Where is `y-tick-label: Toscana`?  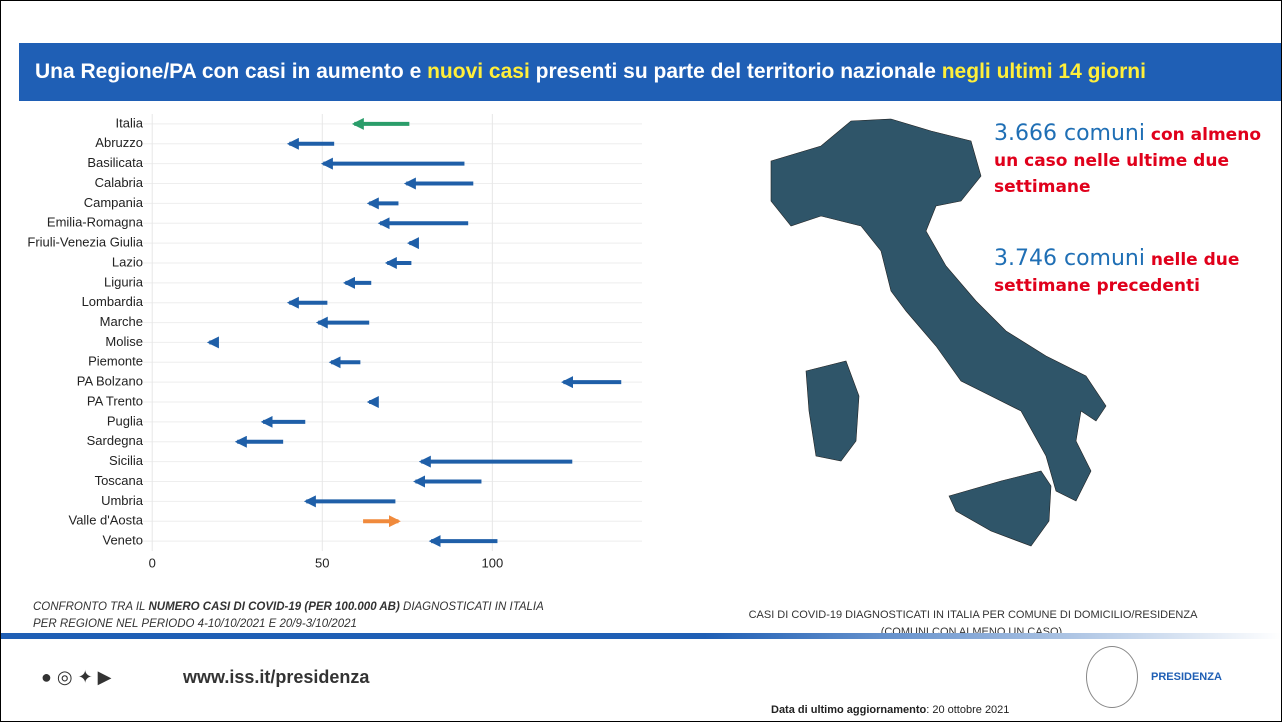
y-tick-label: Toscana is located at coordinates (119, 480).